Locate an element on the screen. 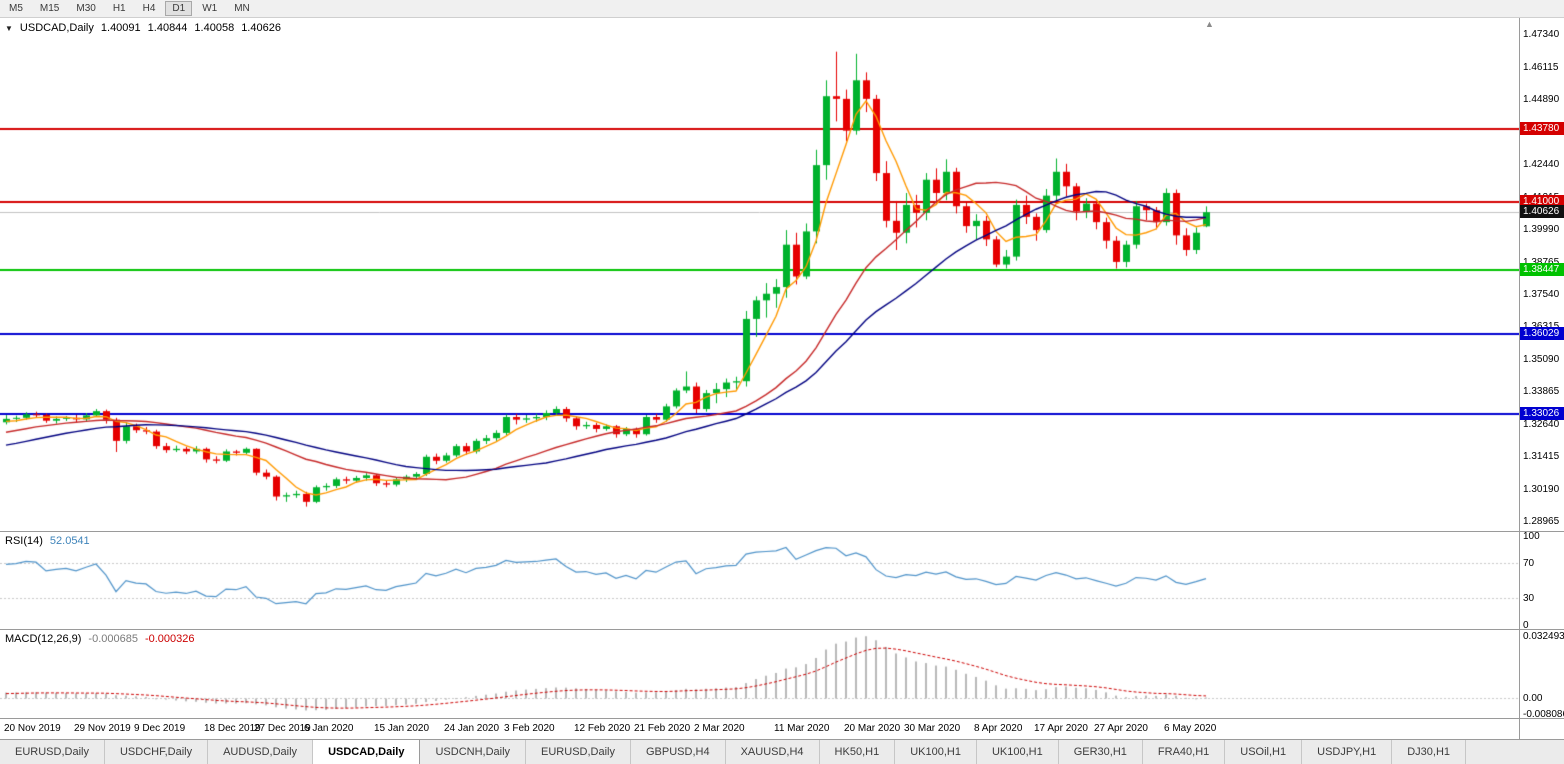  date-label: 17 Apr 2020 is located at coordinates (1061, 728).